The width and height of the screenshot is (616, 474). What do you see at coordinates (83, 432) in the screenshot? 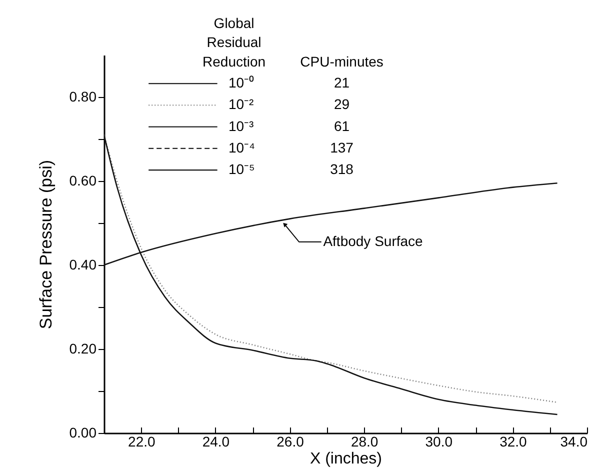
I see `y-tick-label: 0.00` at bounding box center [83, 432].